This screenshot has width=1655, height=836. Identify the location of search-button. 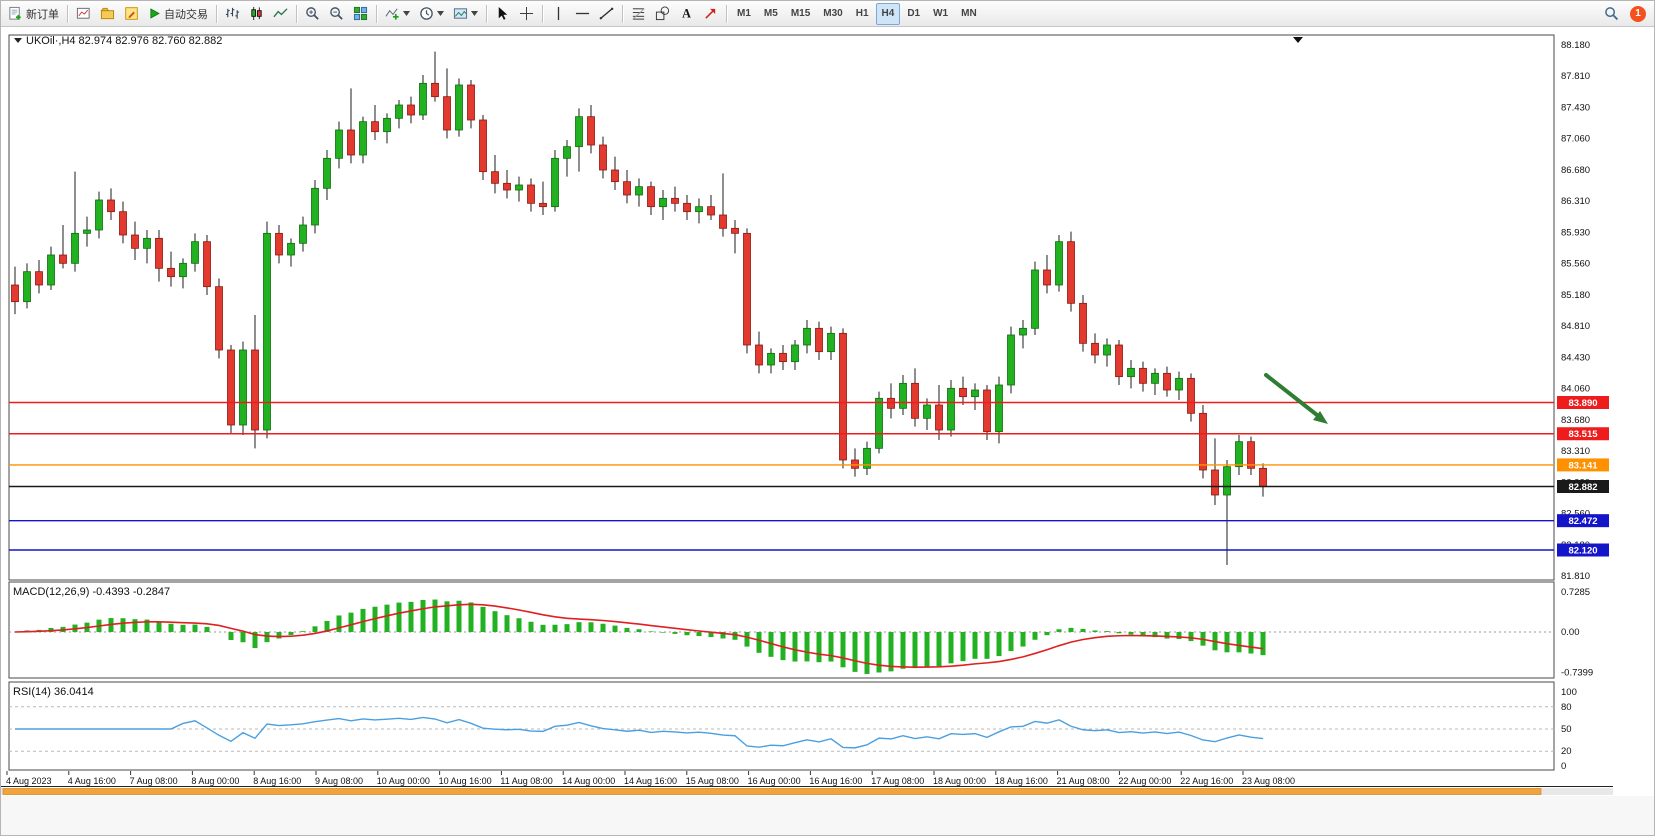
(1611, 14).